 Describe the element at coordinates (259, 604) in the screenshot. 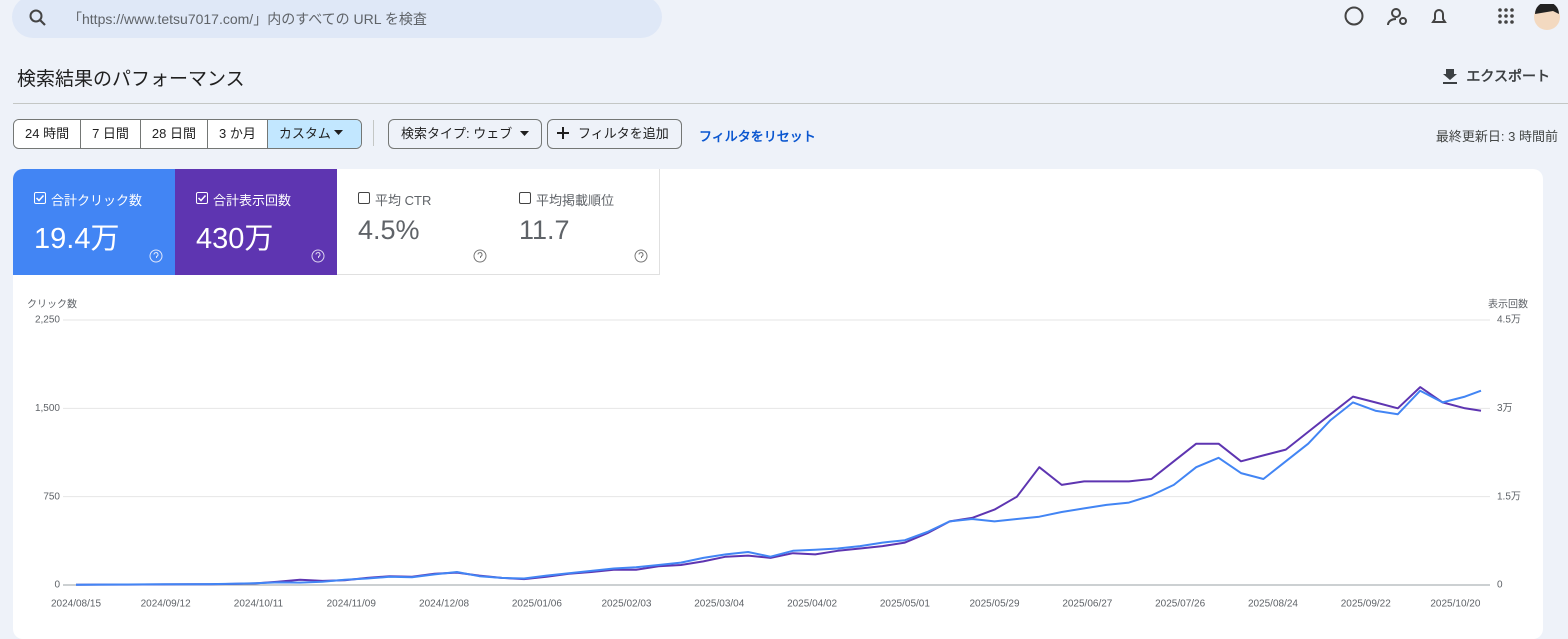

I see `x-tick-label: 2024/10/11` at that location.